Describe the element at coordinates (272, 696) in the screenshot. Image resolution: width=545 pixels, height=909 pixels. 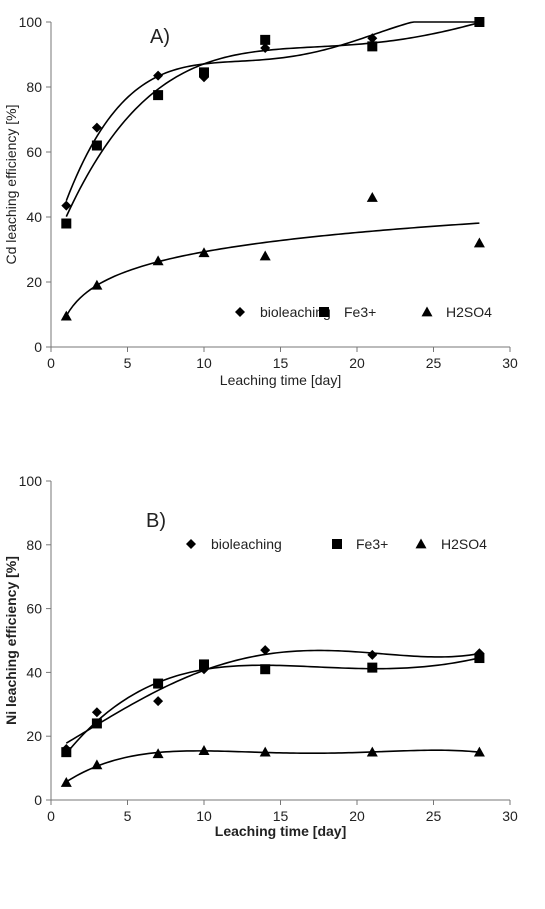
I see `trendline-bioleaching` at that location.